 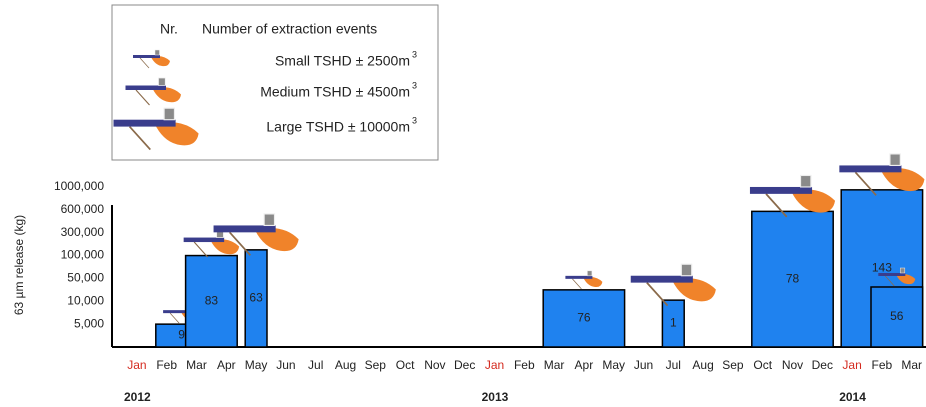 I want to click on y-tick-label: 300,000, so click(x=83, y=232).